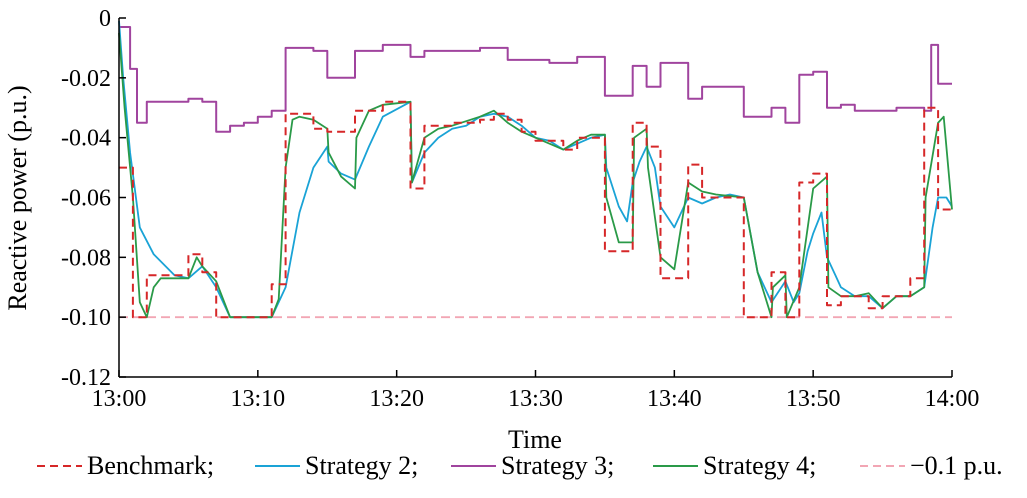 The height and width of the screenshot is (498, 1027). I want to click on y-tick-label: -0.08, so click(86, 258).